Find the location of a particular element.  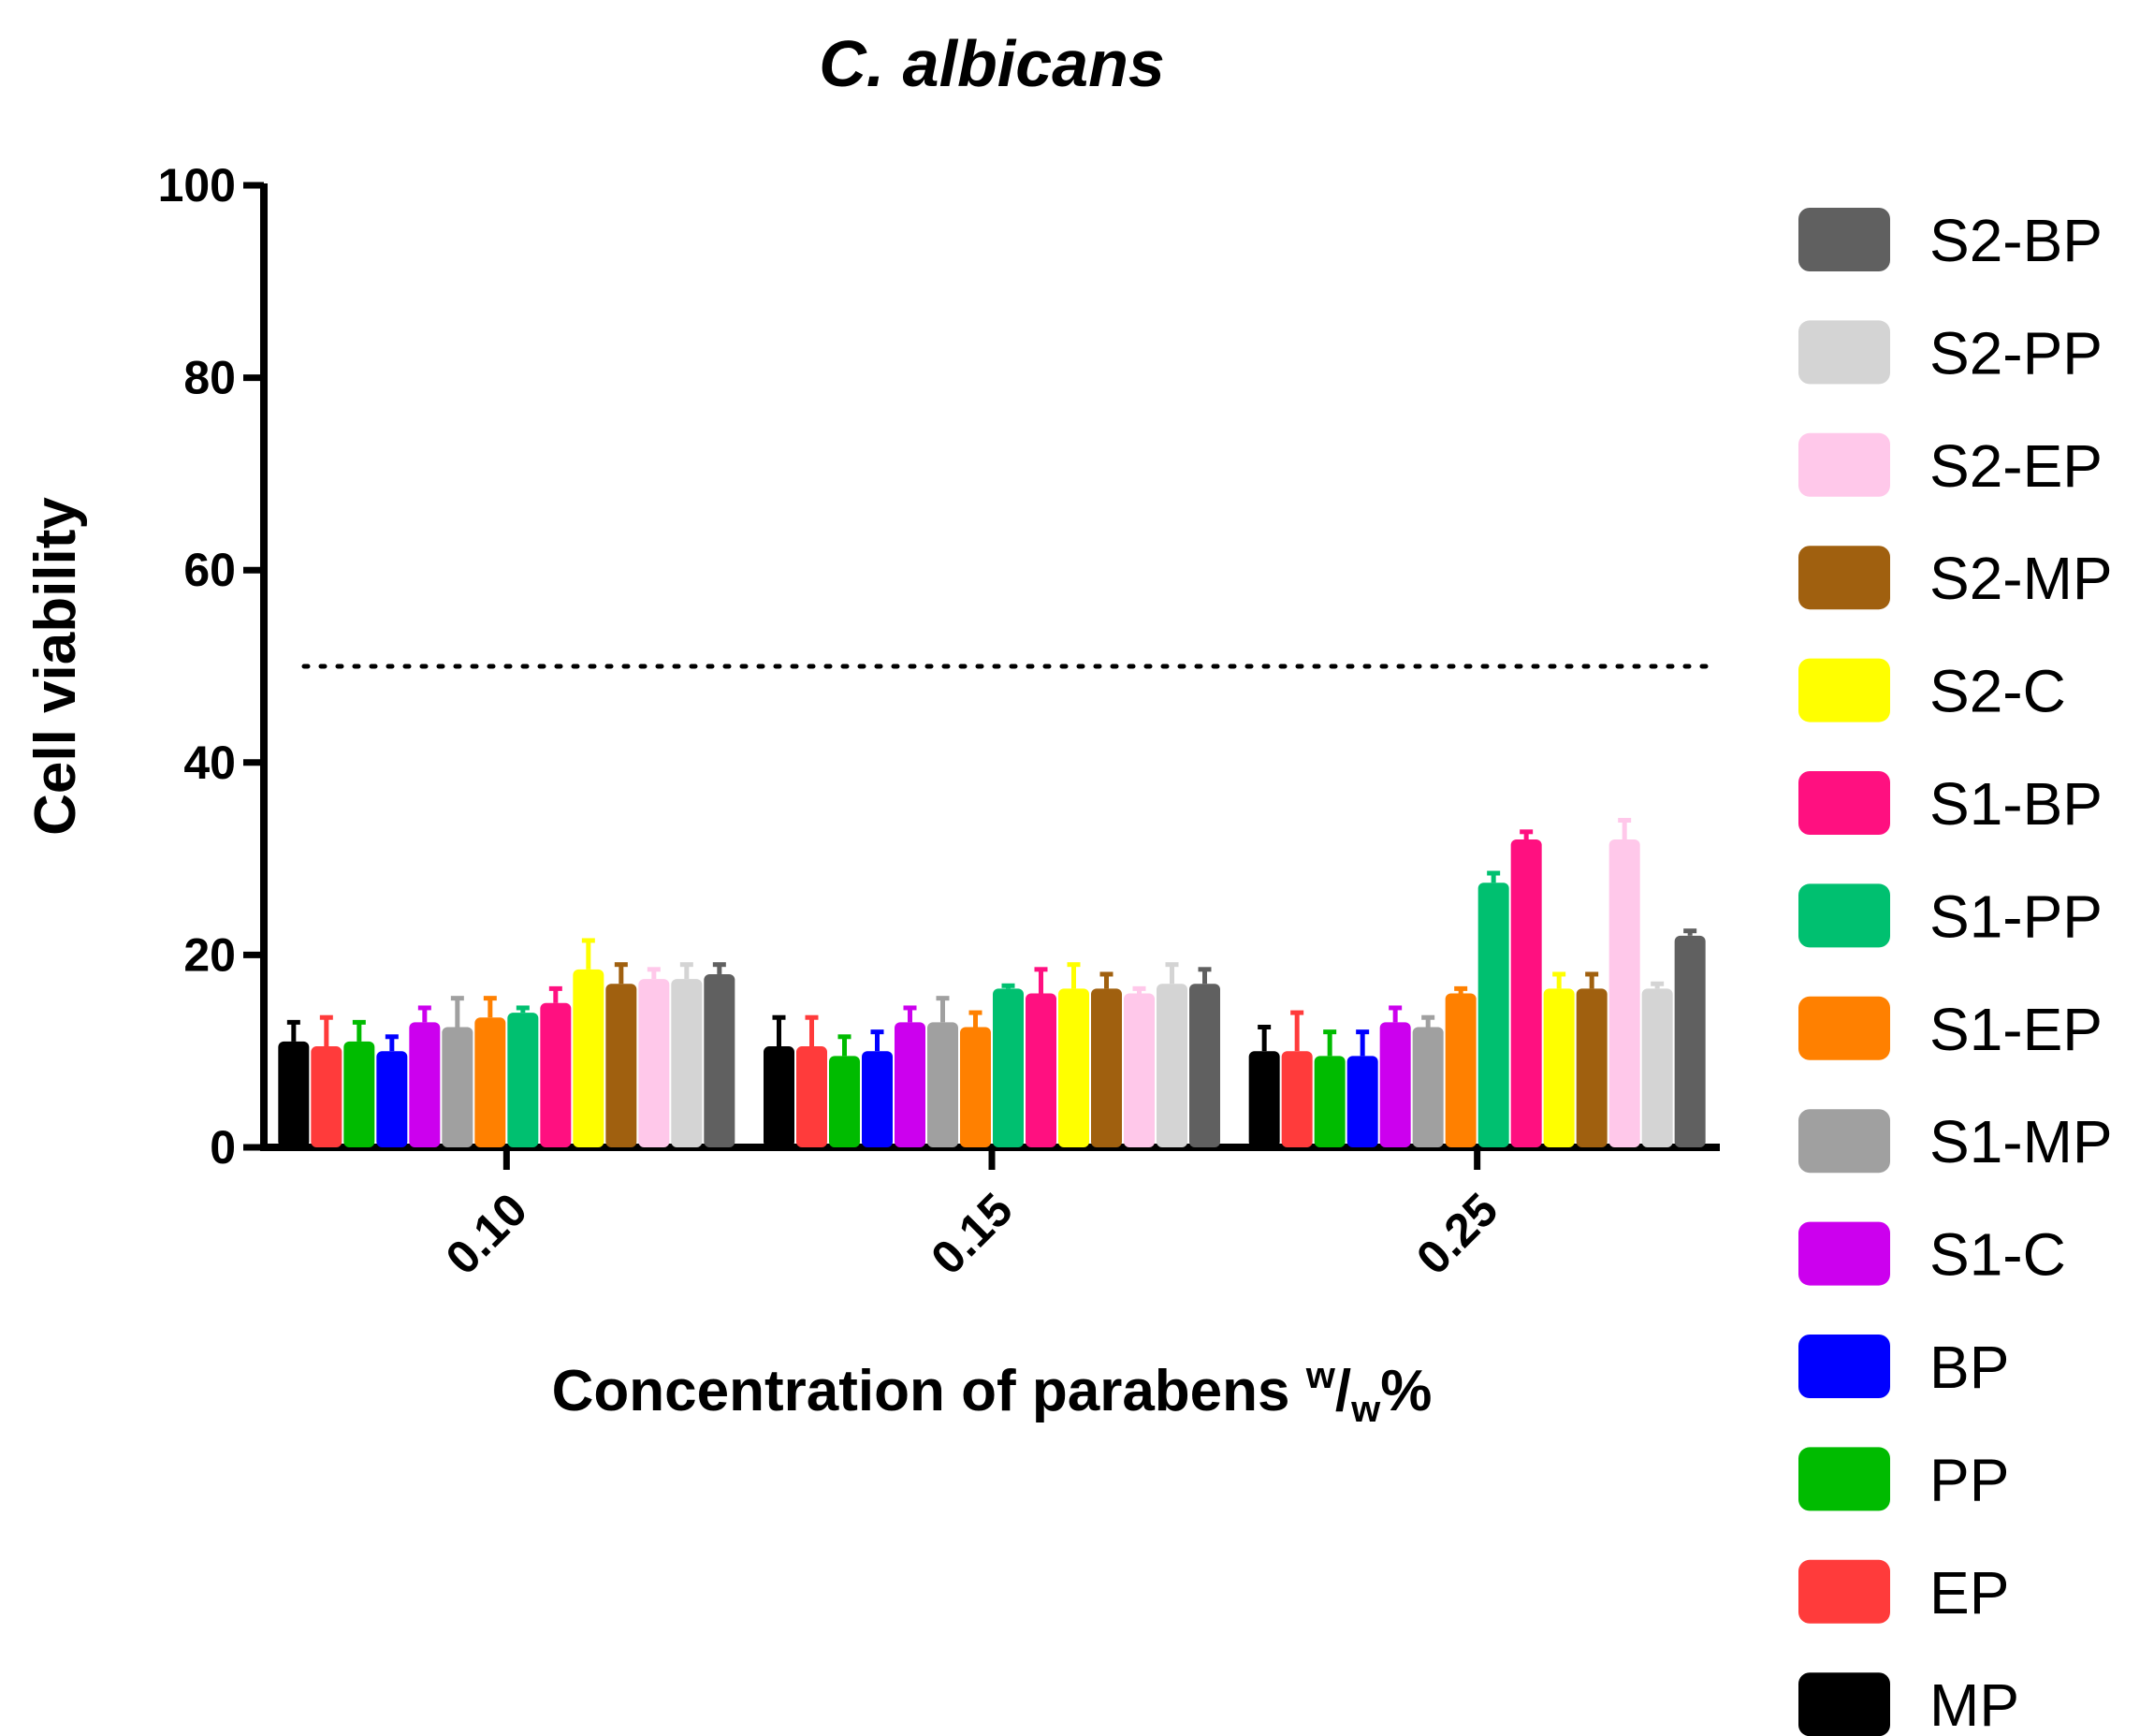

x-tick-label: 0.15 is located at coordinates (971, 1233).